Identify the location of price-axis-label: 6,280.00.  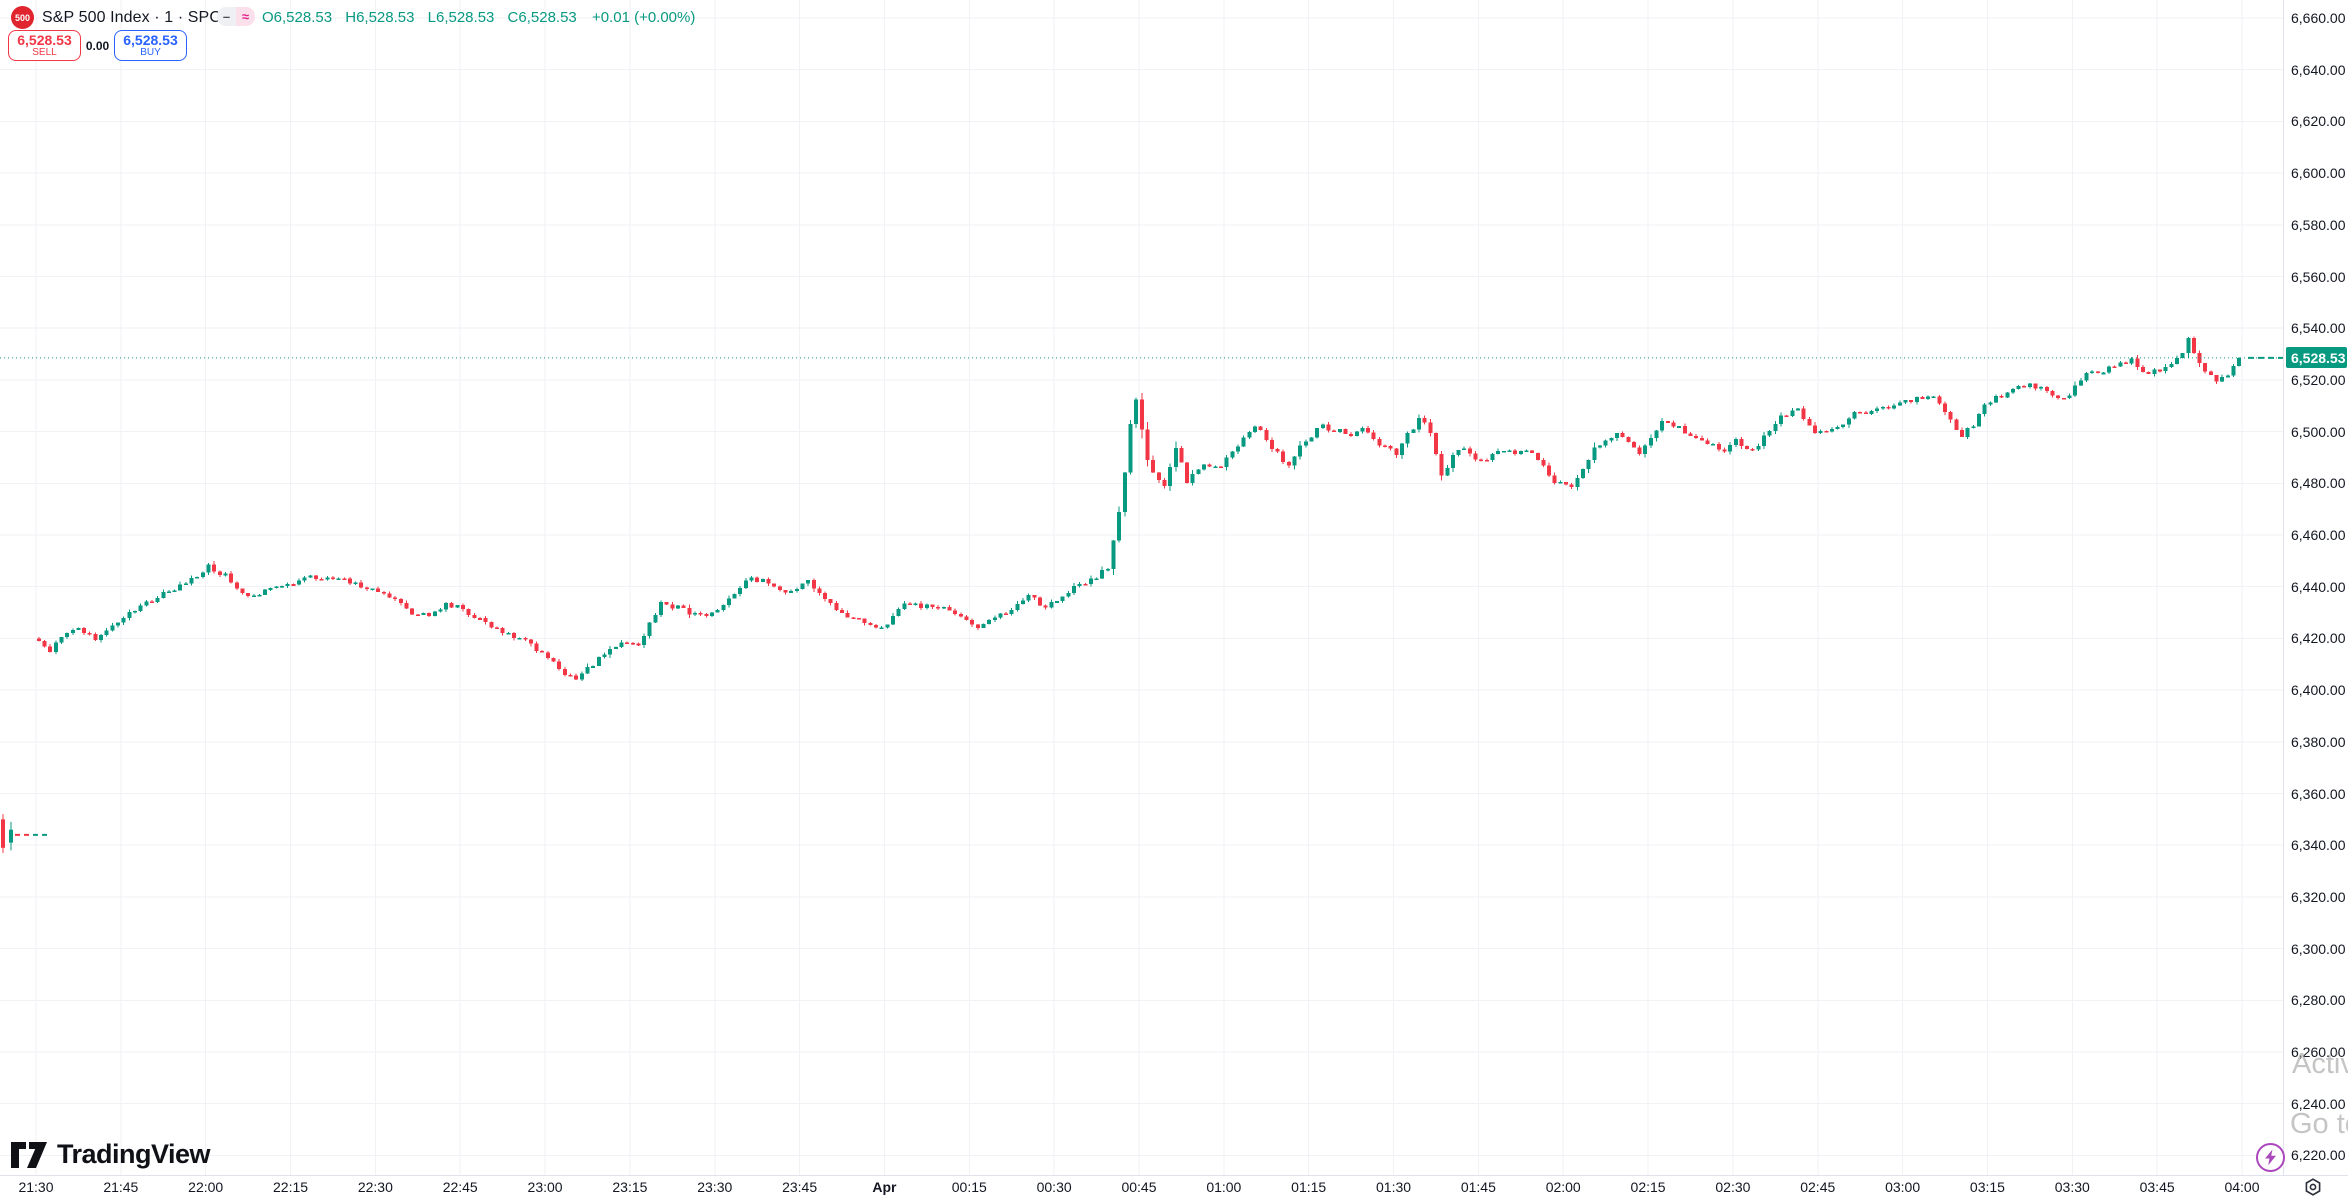
(2318, 1000).